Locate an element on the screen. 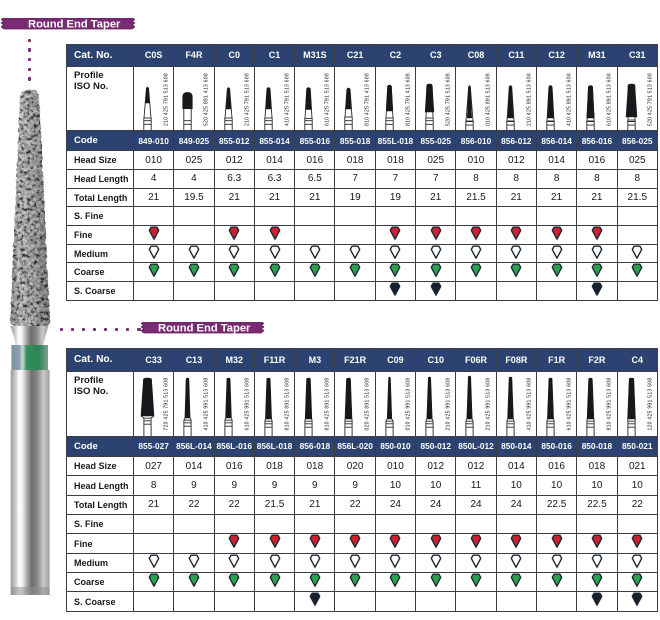 This screenshot has width=660, height=620. svg-text: 010 425 891 513 608 is located at coordinates (489, 99).